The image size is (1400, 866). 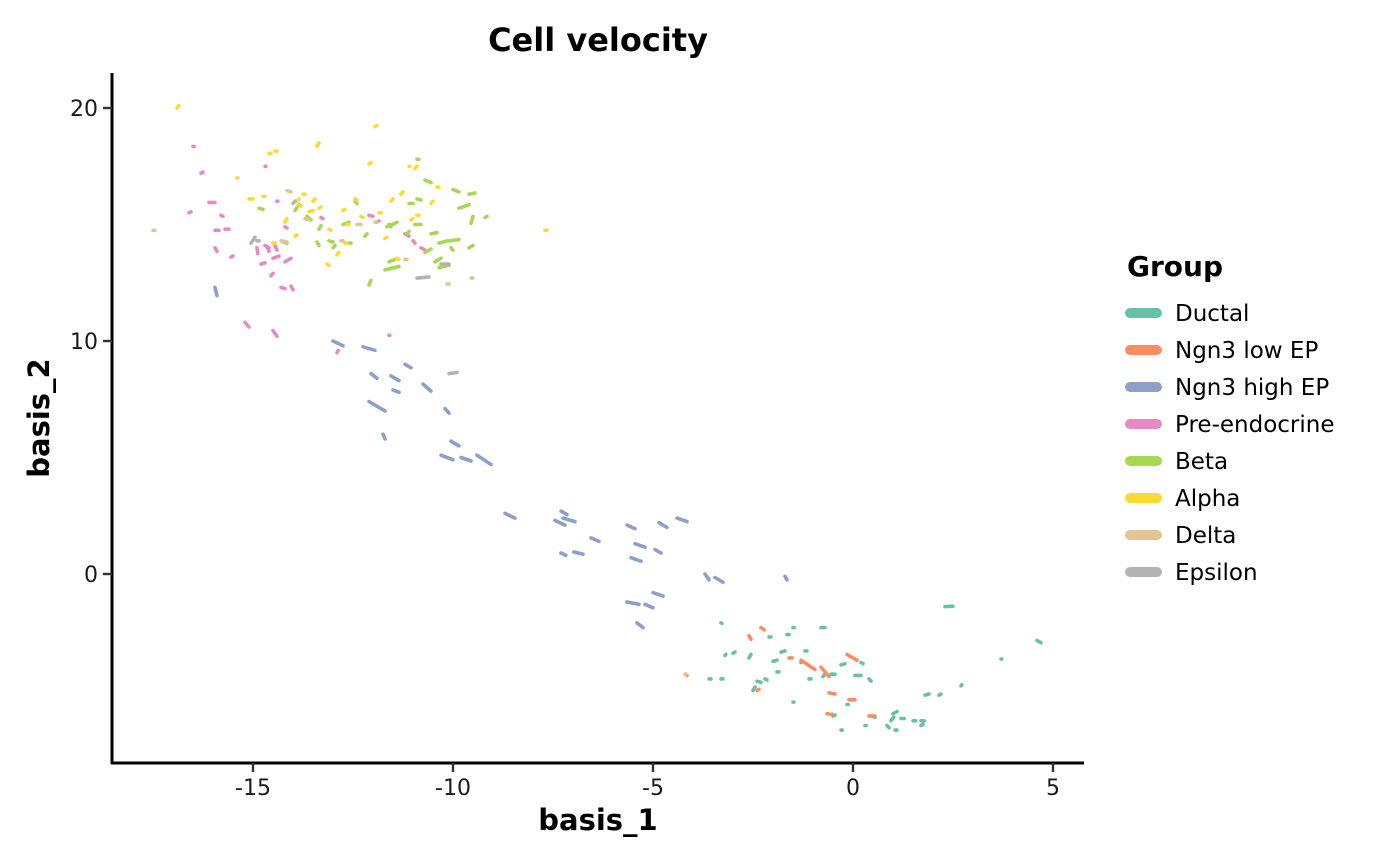 What do you see at coordinates (453, 788) in the screenshot?
I see `x-tick-label: -10` at bounding box center [453, 788].